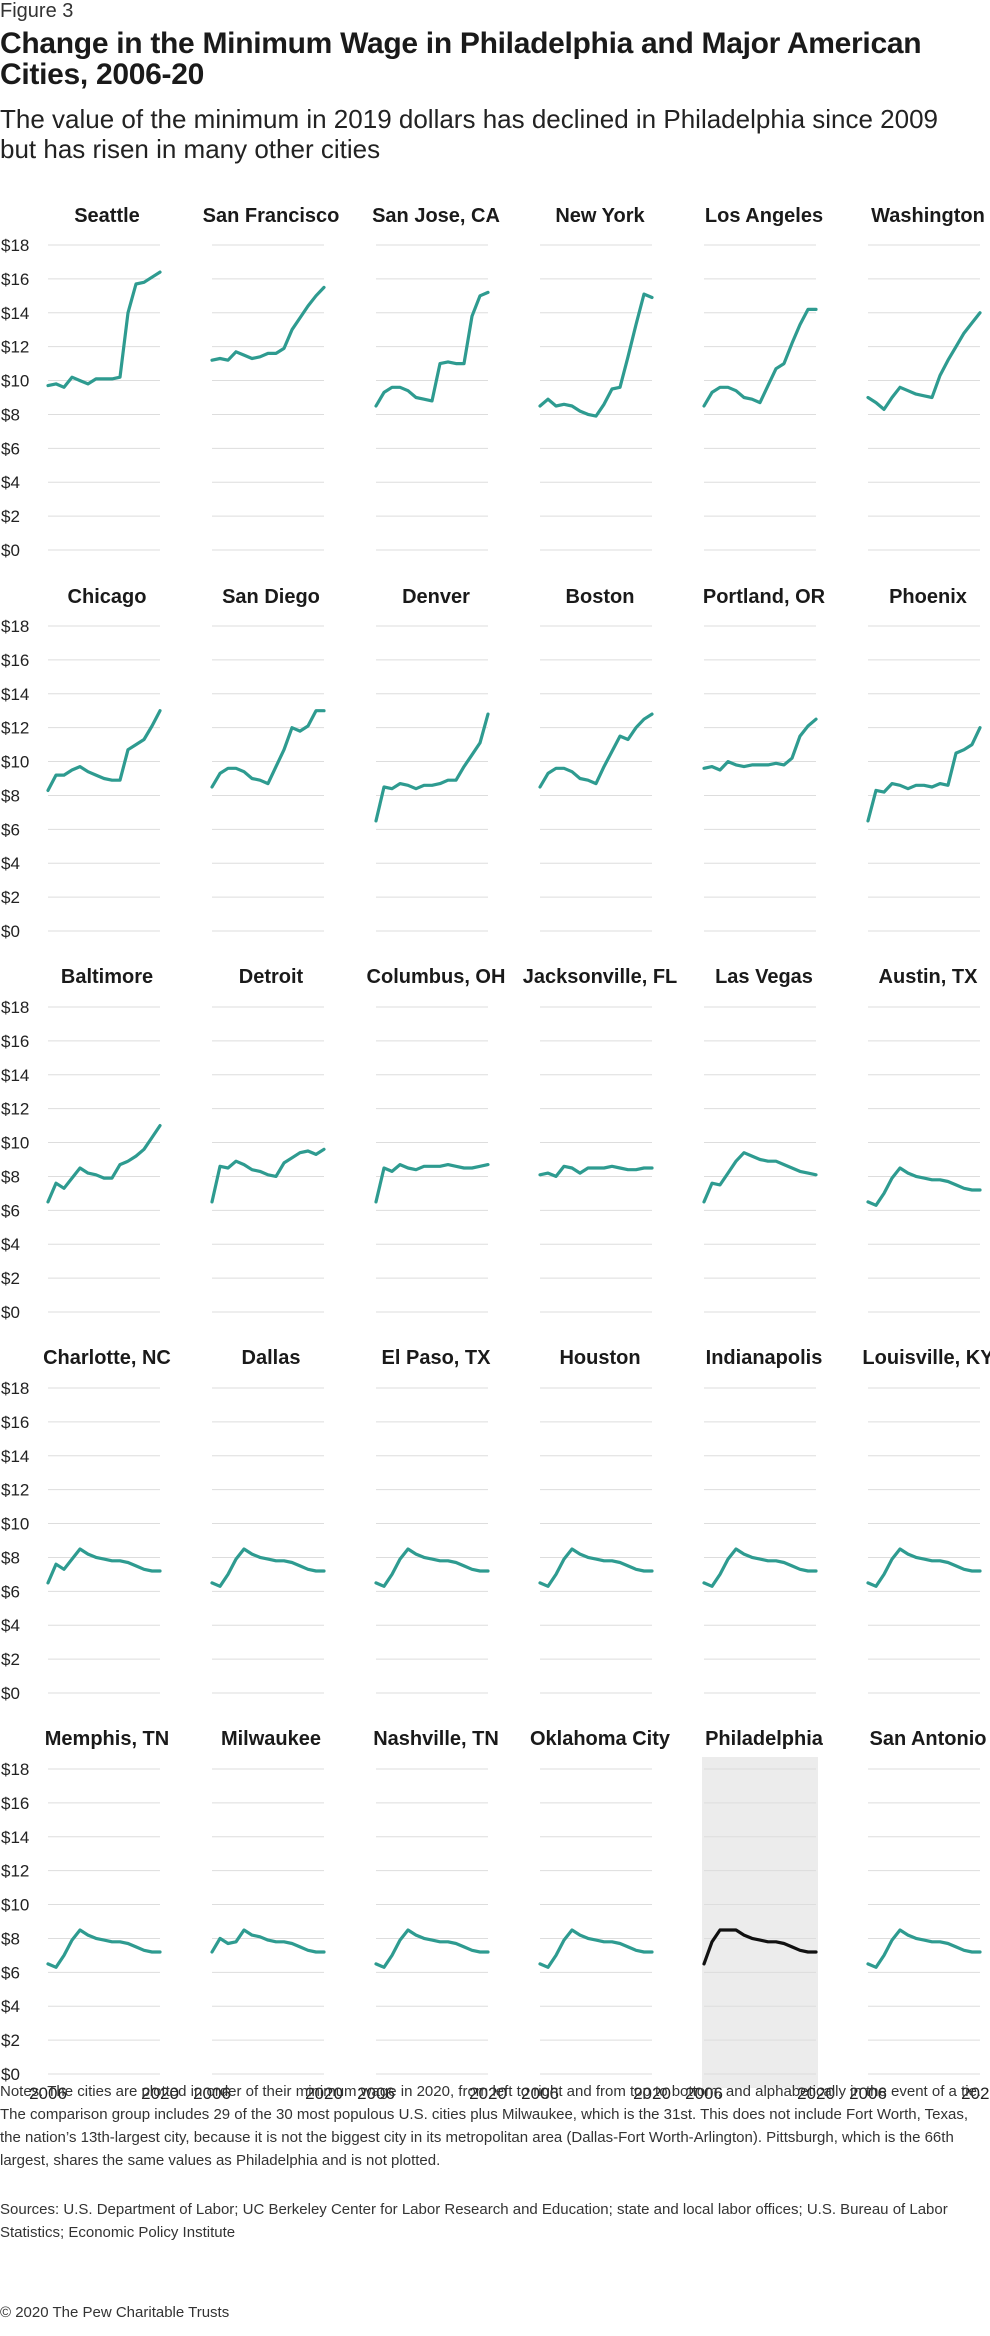  Describe the element at coordinates (924, 1567) in the screenshot. I see `series-line-louisville-ky` at that location.